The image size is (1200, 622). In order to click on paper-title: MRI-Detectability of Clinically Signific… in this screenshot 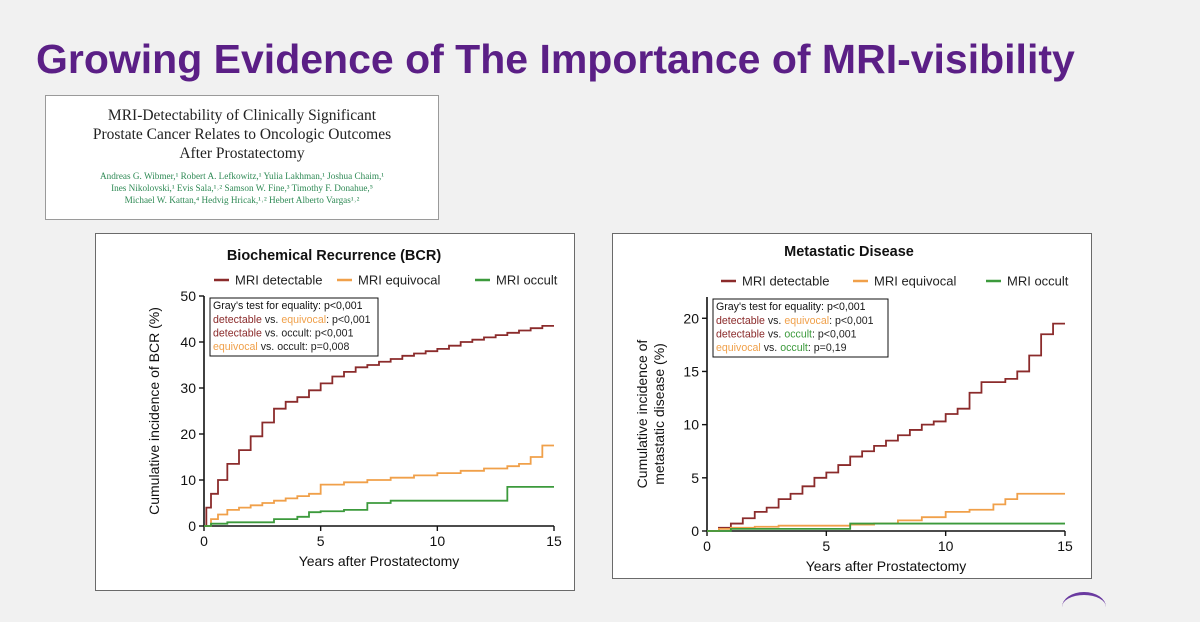, I will do `click(242, 134)`.